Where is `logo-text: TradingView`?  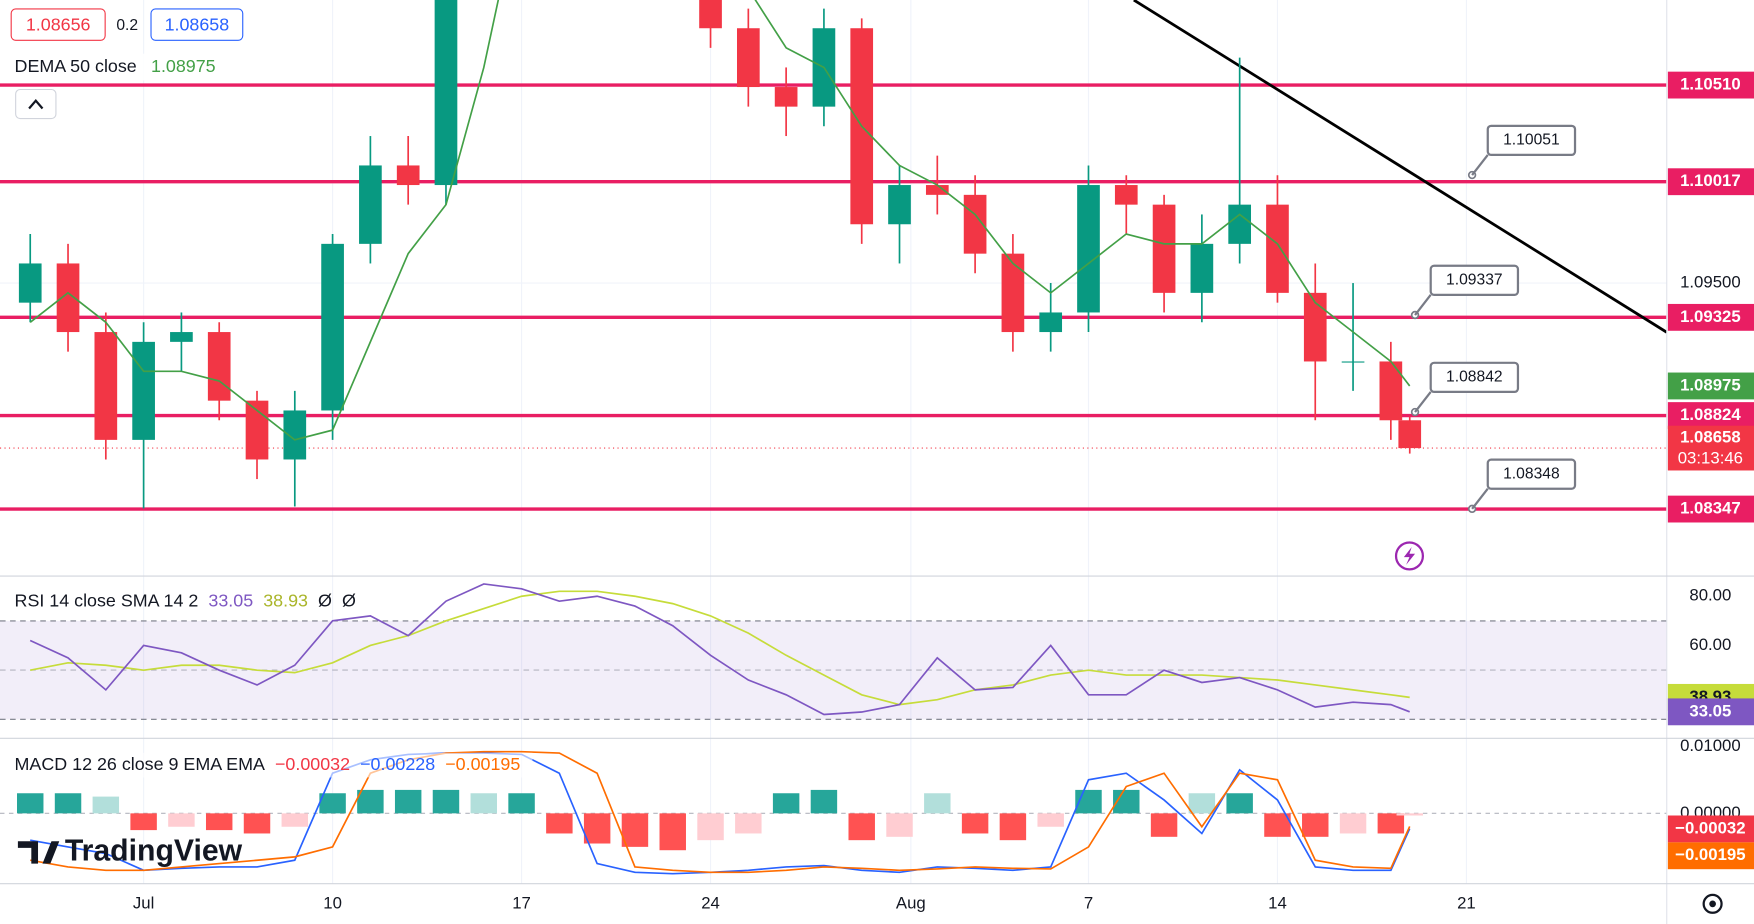
logo-text: TradingView is located at coordinates (154, 850).